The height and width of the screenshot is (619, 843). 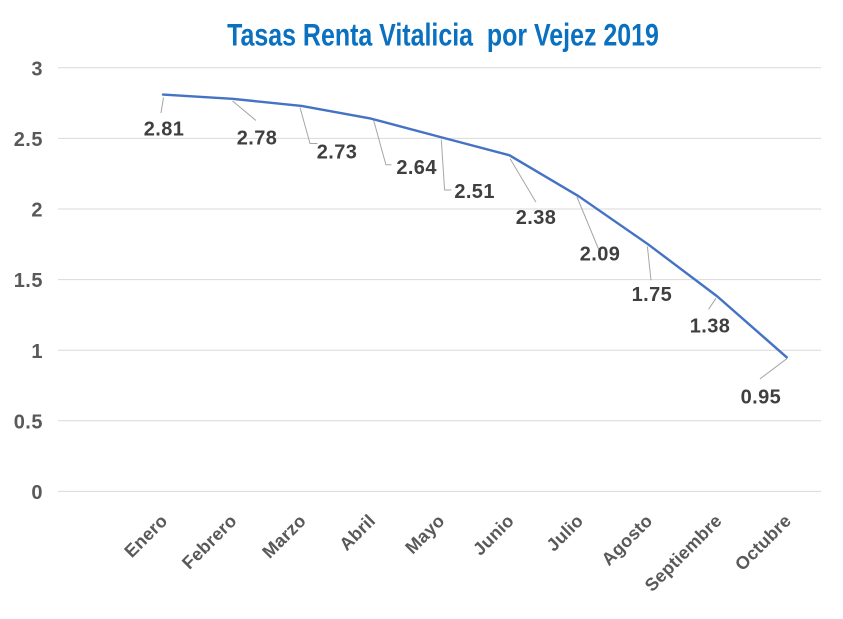 I want to click on svg-text: 2.81, so click(x=164, y=130).